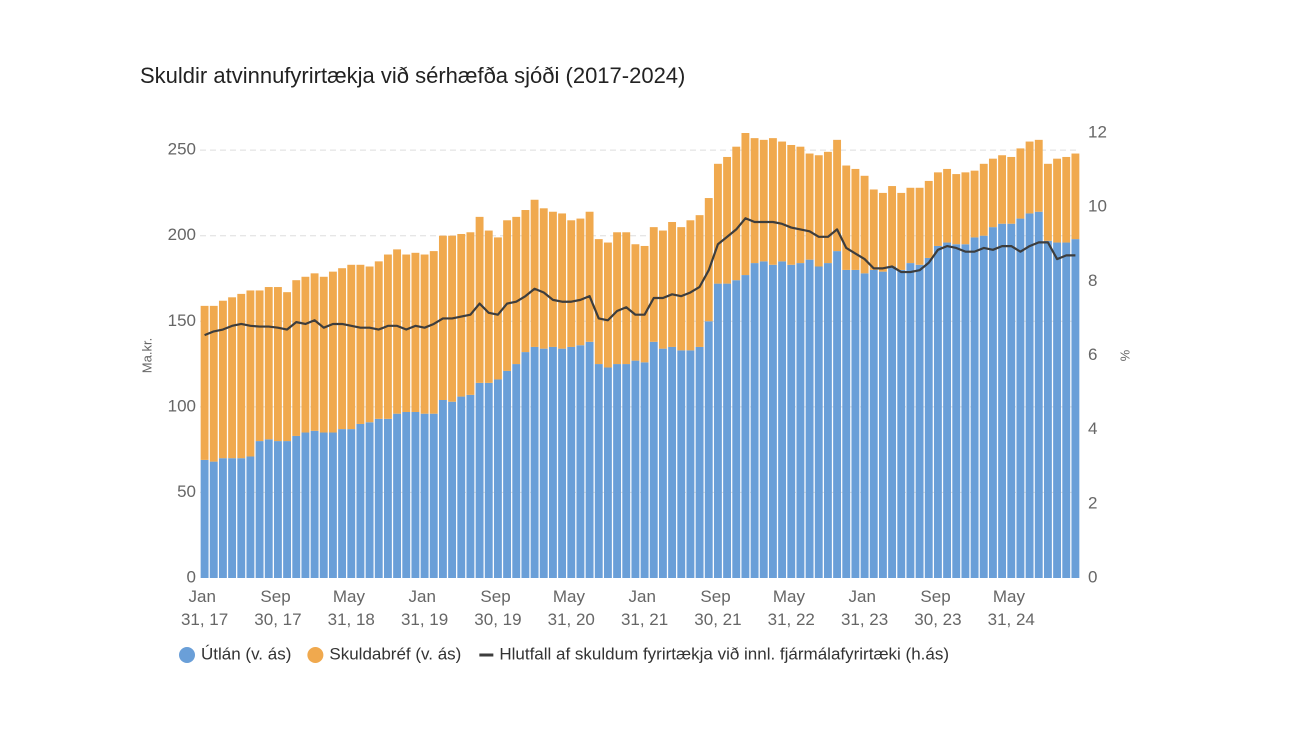 Image resolution: width=1304 pixels, height=734 pixels. What do you see at coordinates (351, 608) in the screenshot?
I see `x-tick-label: May 31, 18` at bounding box center [351, 608].